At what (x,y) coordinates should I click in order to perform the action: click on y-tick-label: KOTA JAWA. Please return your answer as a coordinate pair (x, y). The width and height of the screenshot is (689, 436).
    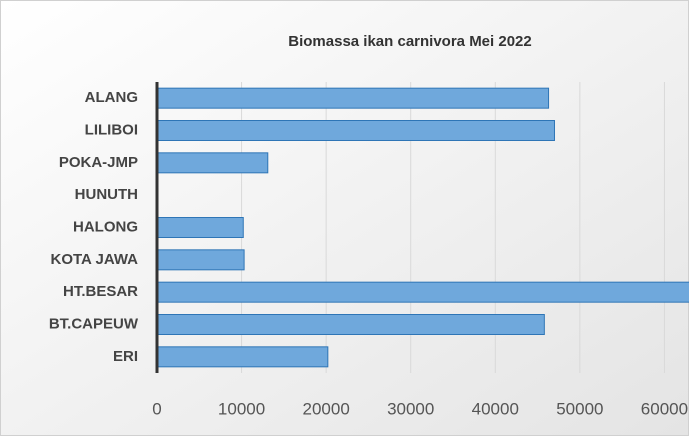
    Looking at the image, I should click on (94, 259).